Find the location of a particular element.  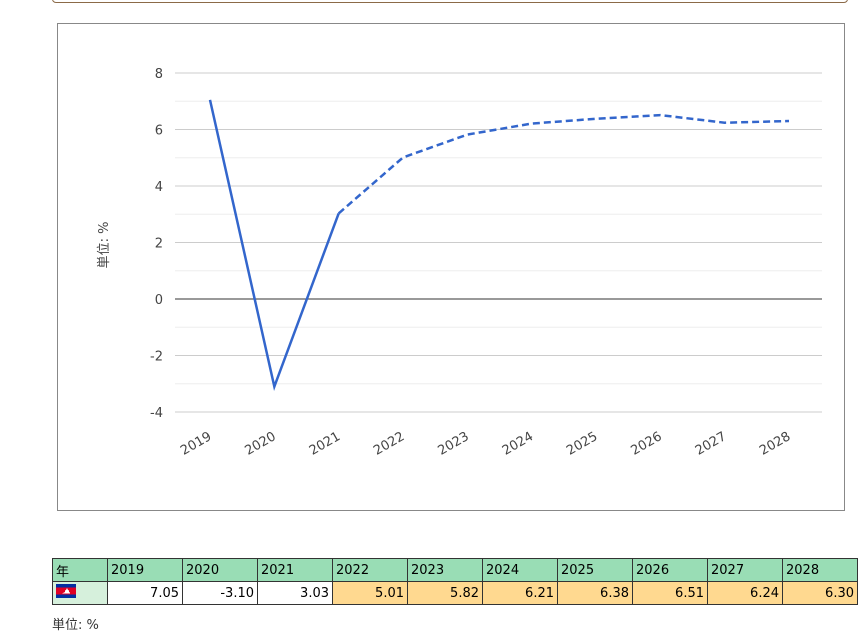

year-header: 2022 is located at coordinates (370, 570).